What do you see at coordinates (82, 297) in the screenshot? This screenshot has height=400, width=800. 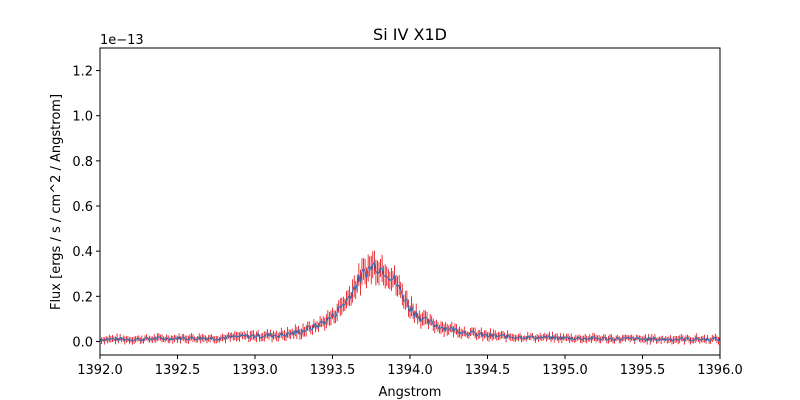 I see `y-tick-label: 0.2` at bounding box center [82, 297].